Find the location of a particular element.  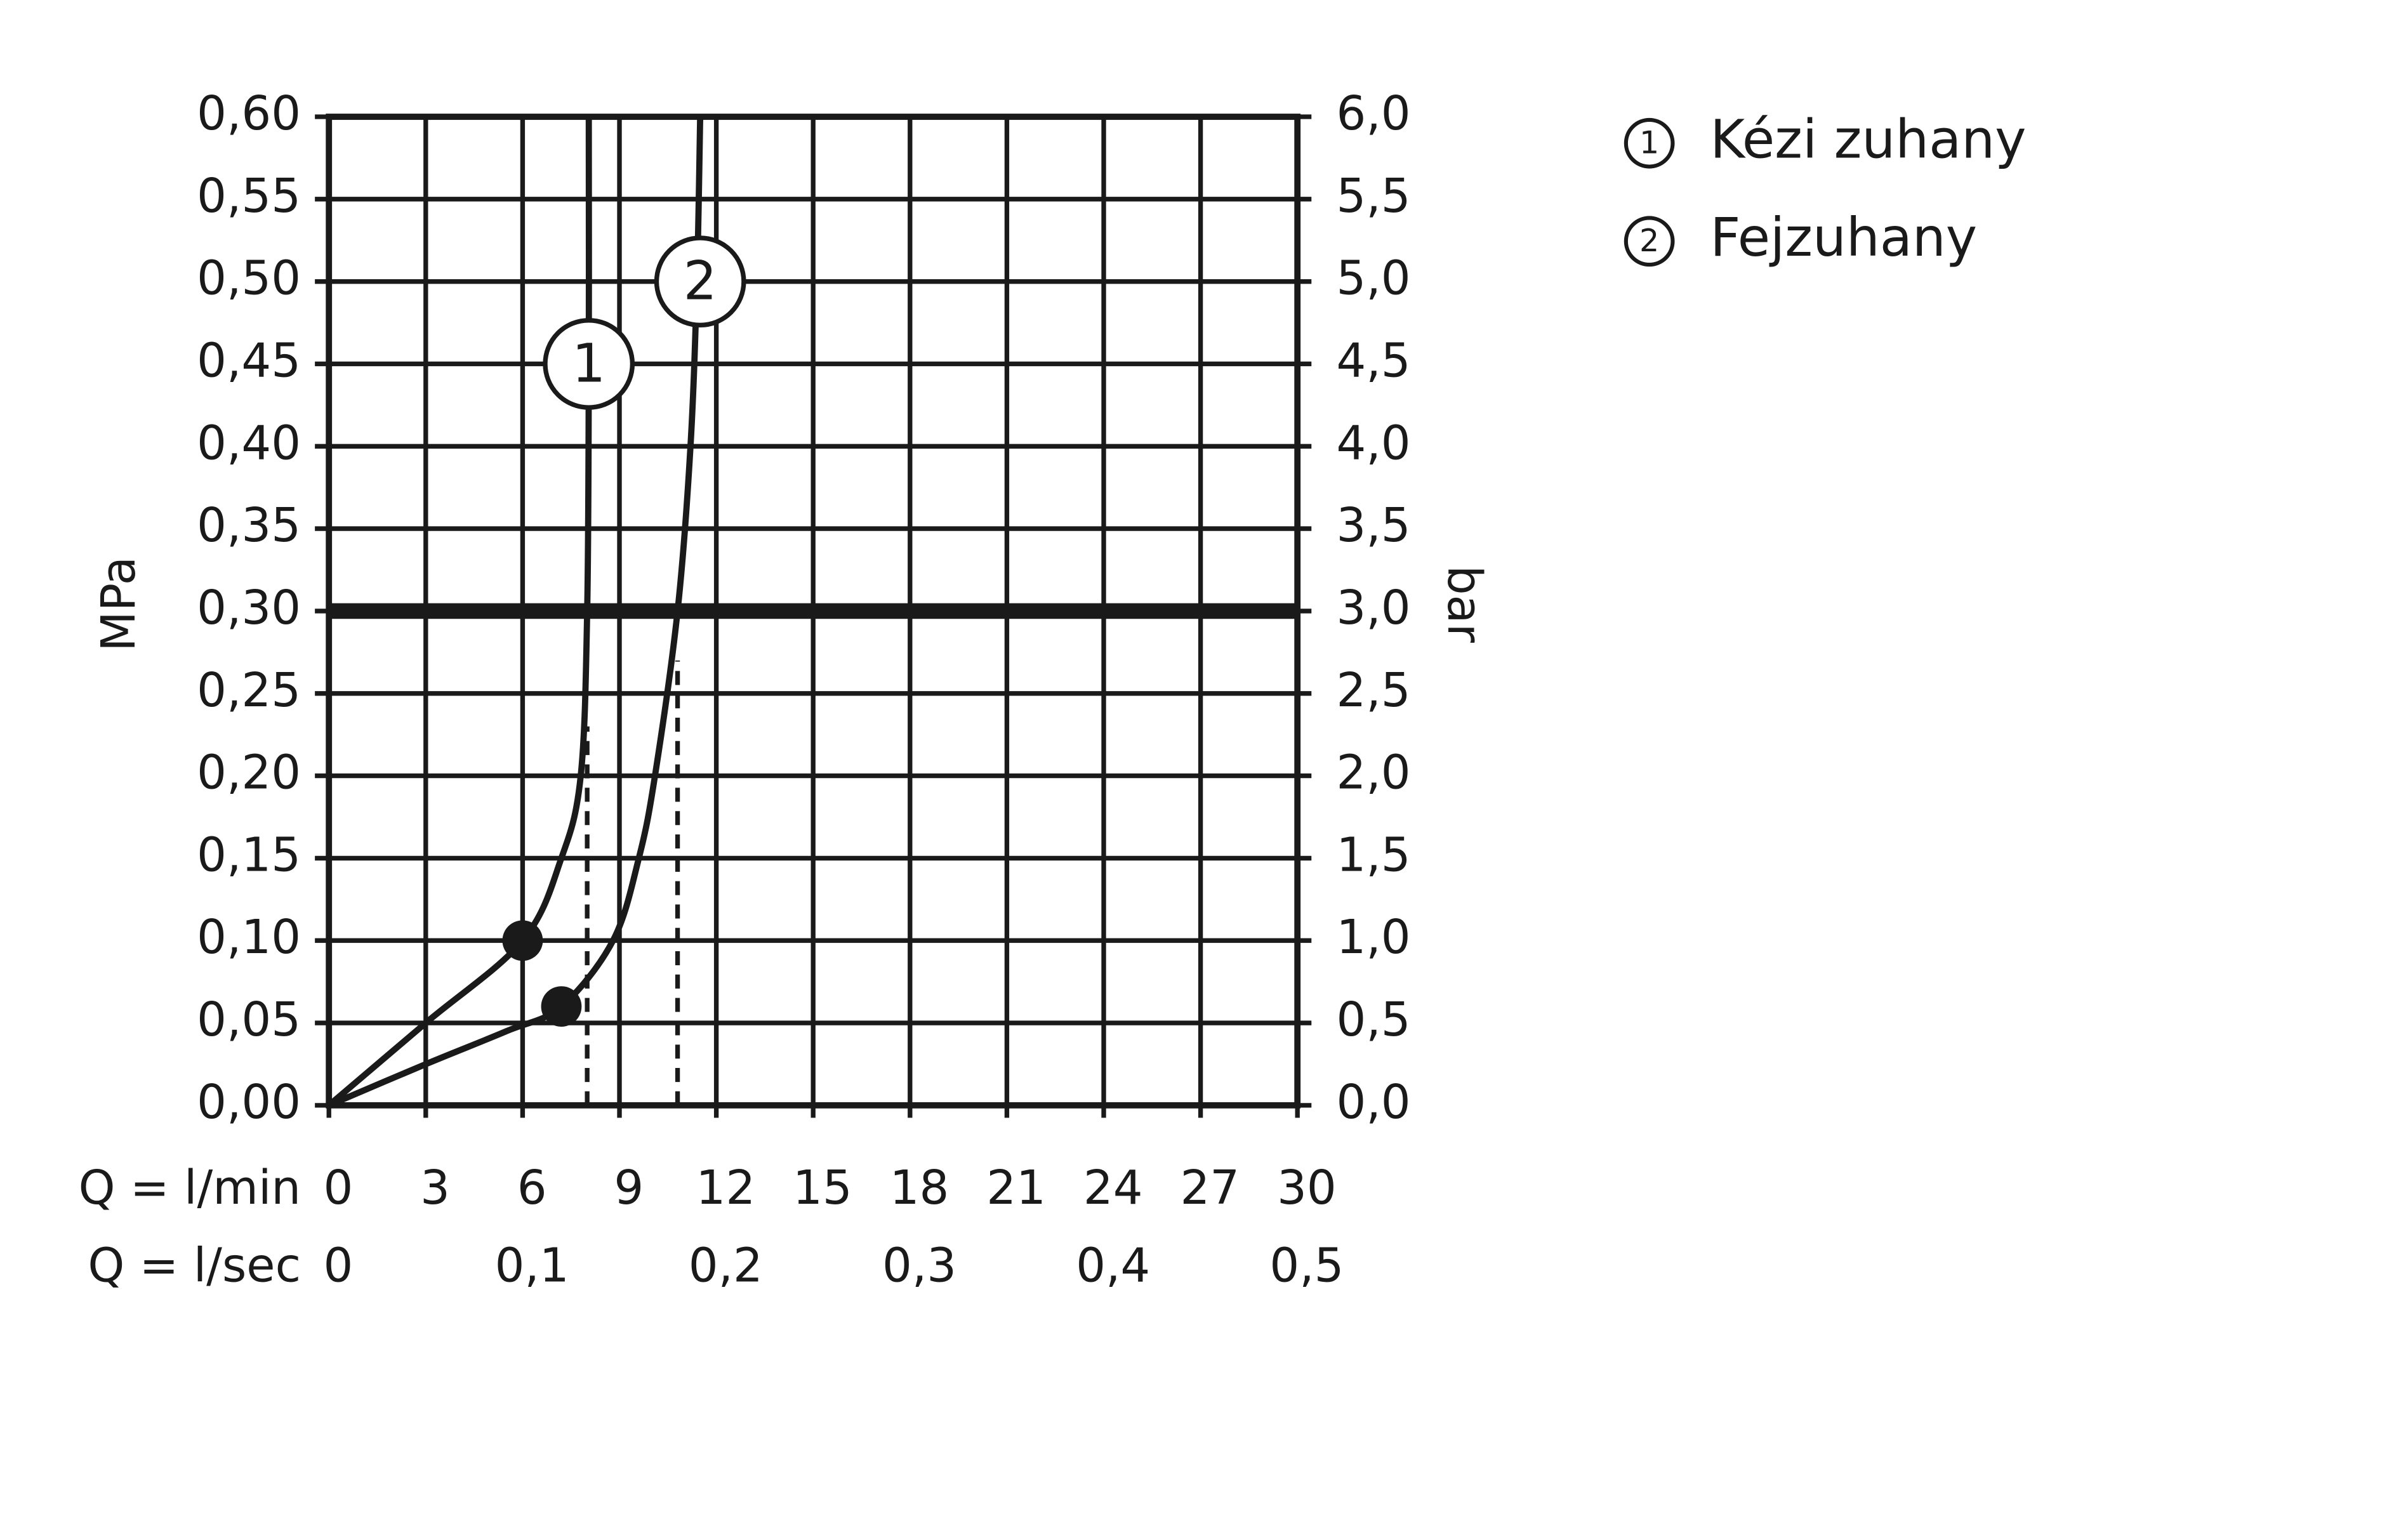

x-tick-label: 18 is located at coordinates (919, 1188).